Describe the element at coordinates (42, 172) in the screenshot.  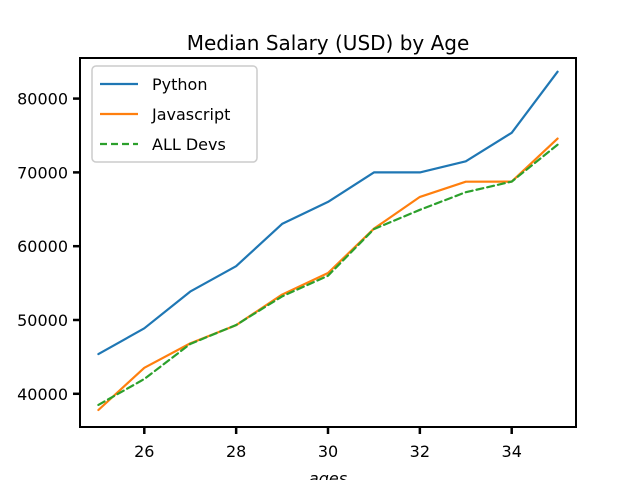
I see `y-tick-label-3: 70000` at that location.